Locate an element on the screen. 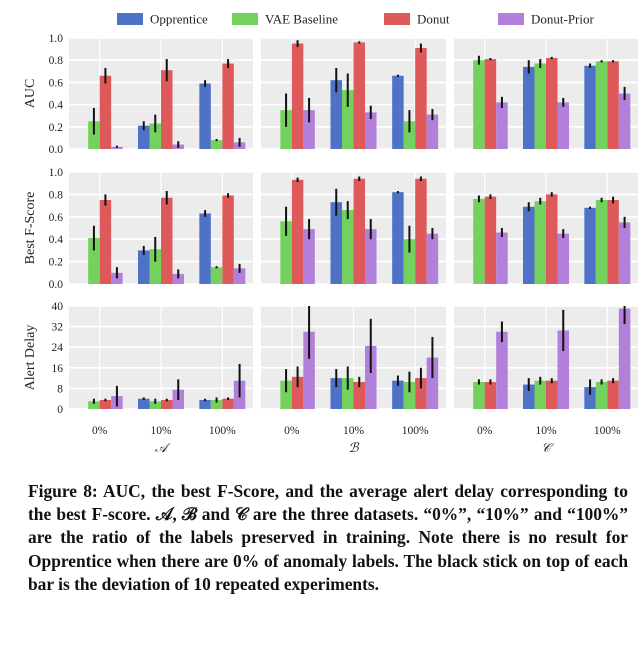 This screenshot has height=654, width=642. x-tick-label: 0% is located at coordinates (485, 431).